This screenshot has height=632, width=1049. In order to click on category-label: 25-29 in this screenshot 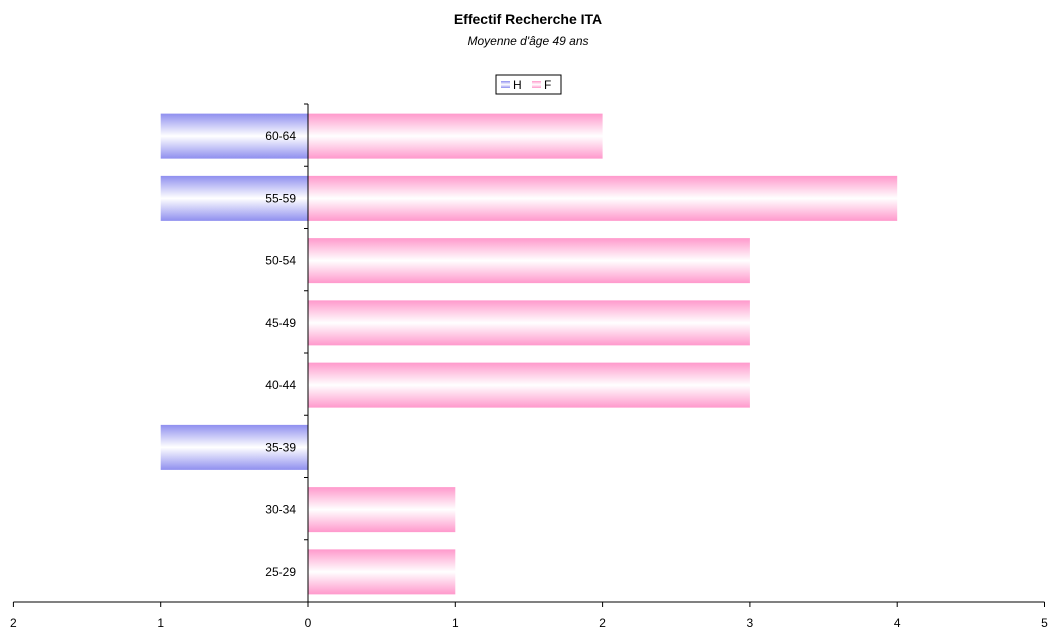, I will do `click(280, 572)`.